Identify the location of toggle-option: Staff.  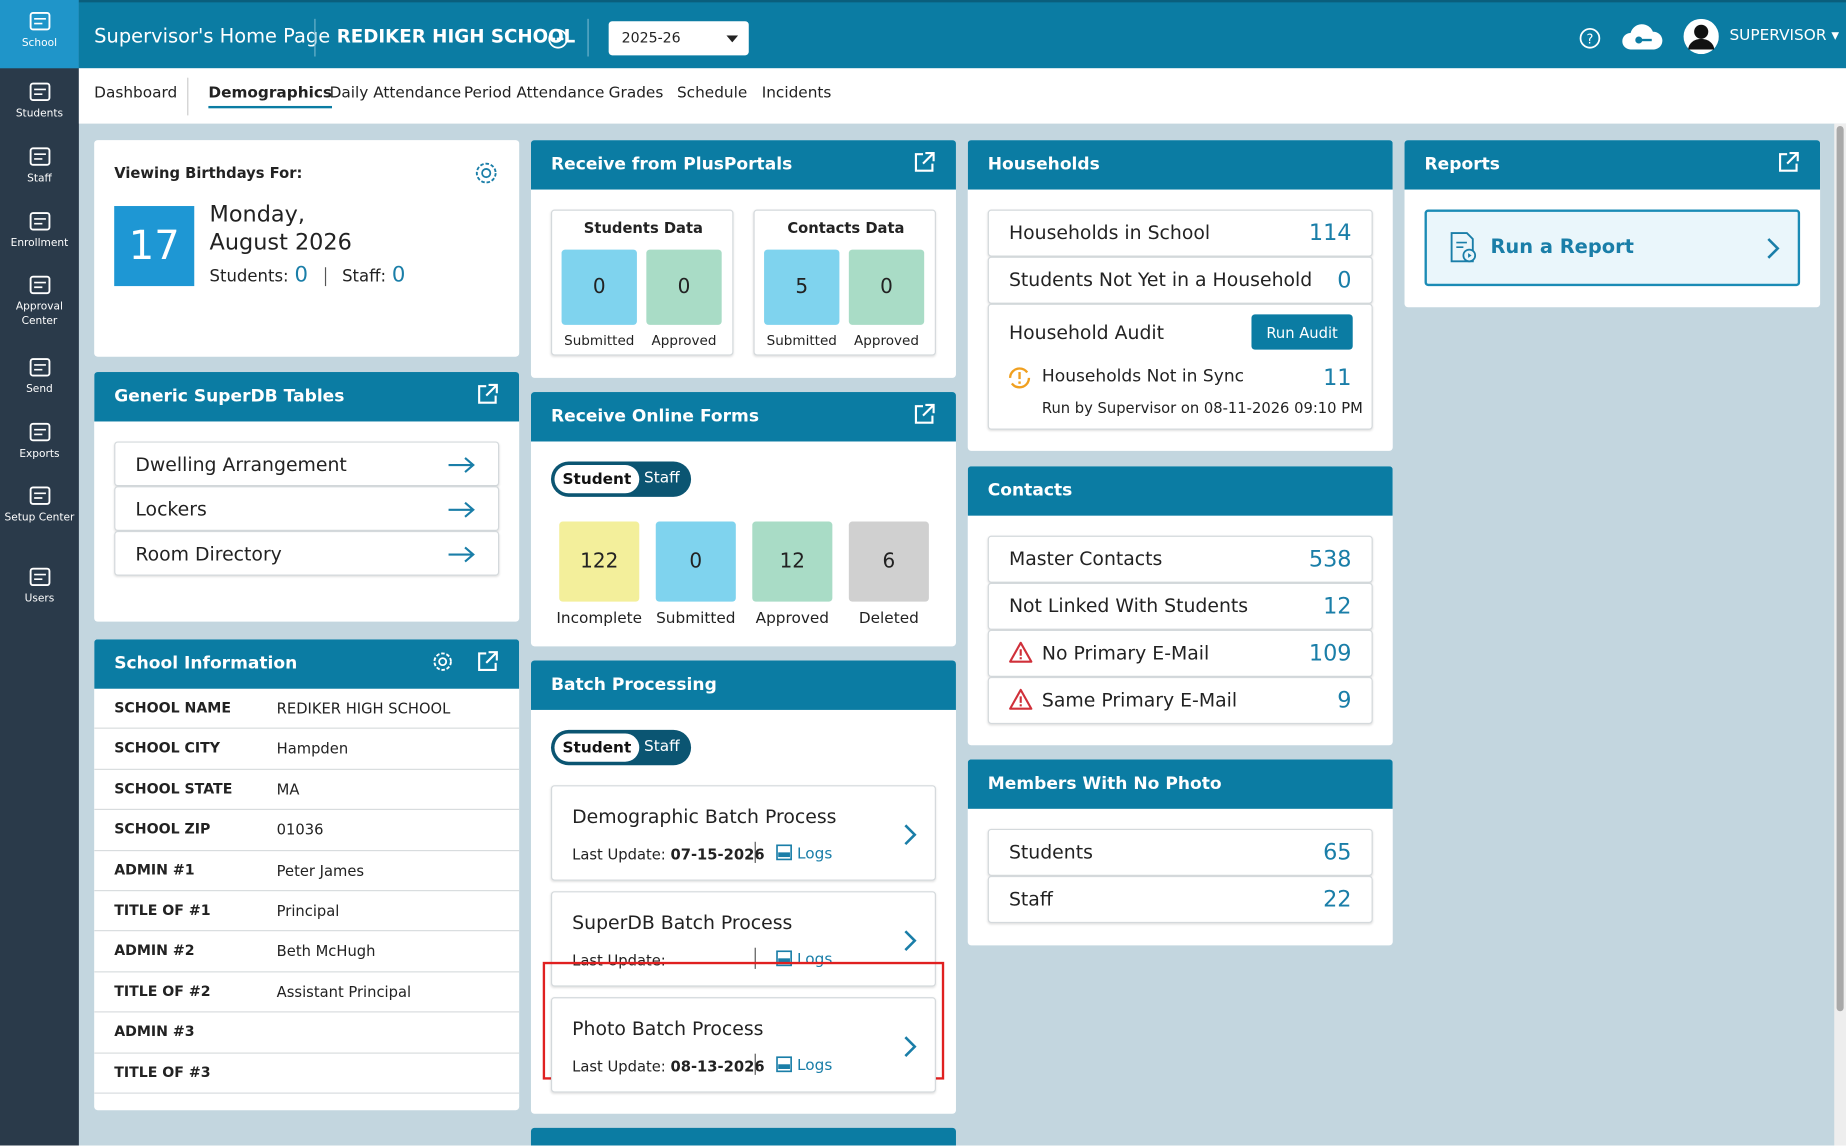
(661, 747).